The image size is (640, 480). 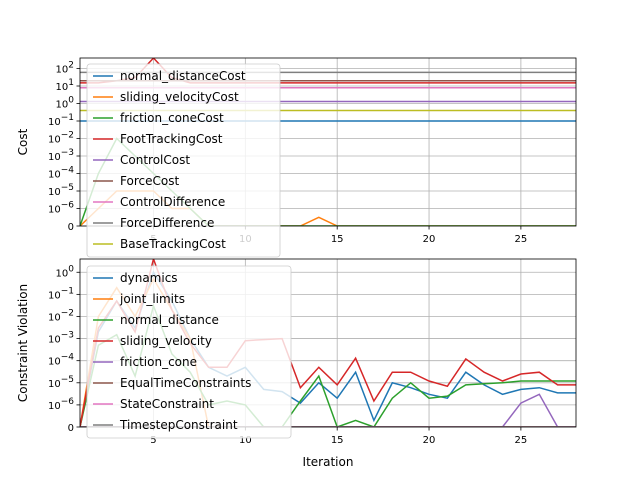 I want to click on legend-entry: EqualTimeConstraints, so click(x=185, y=383).